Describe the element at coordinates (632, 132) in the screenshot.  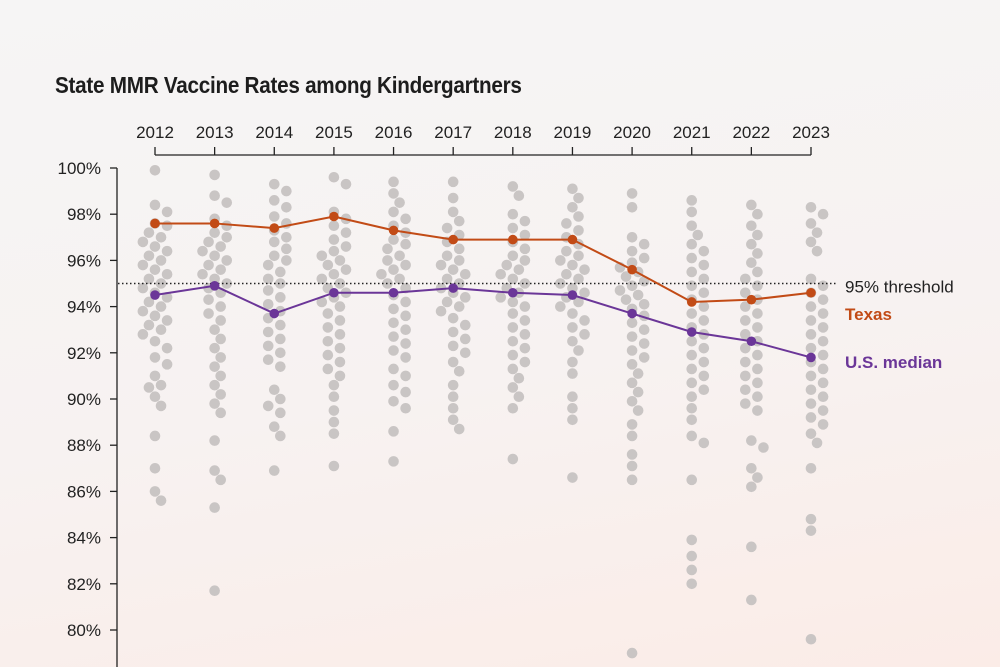
I see `x-tick-label: 2020` at that location.